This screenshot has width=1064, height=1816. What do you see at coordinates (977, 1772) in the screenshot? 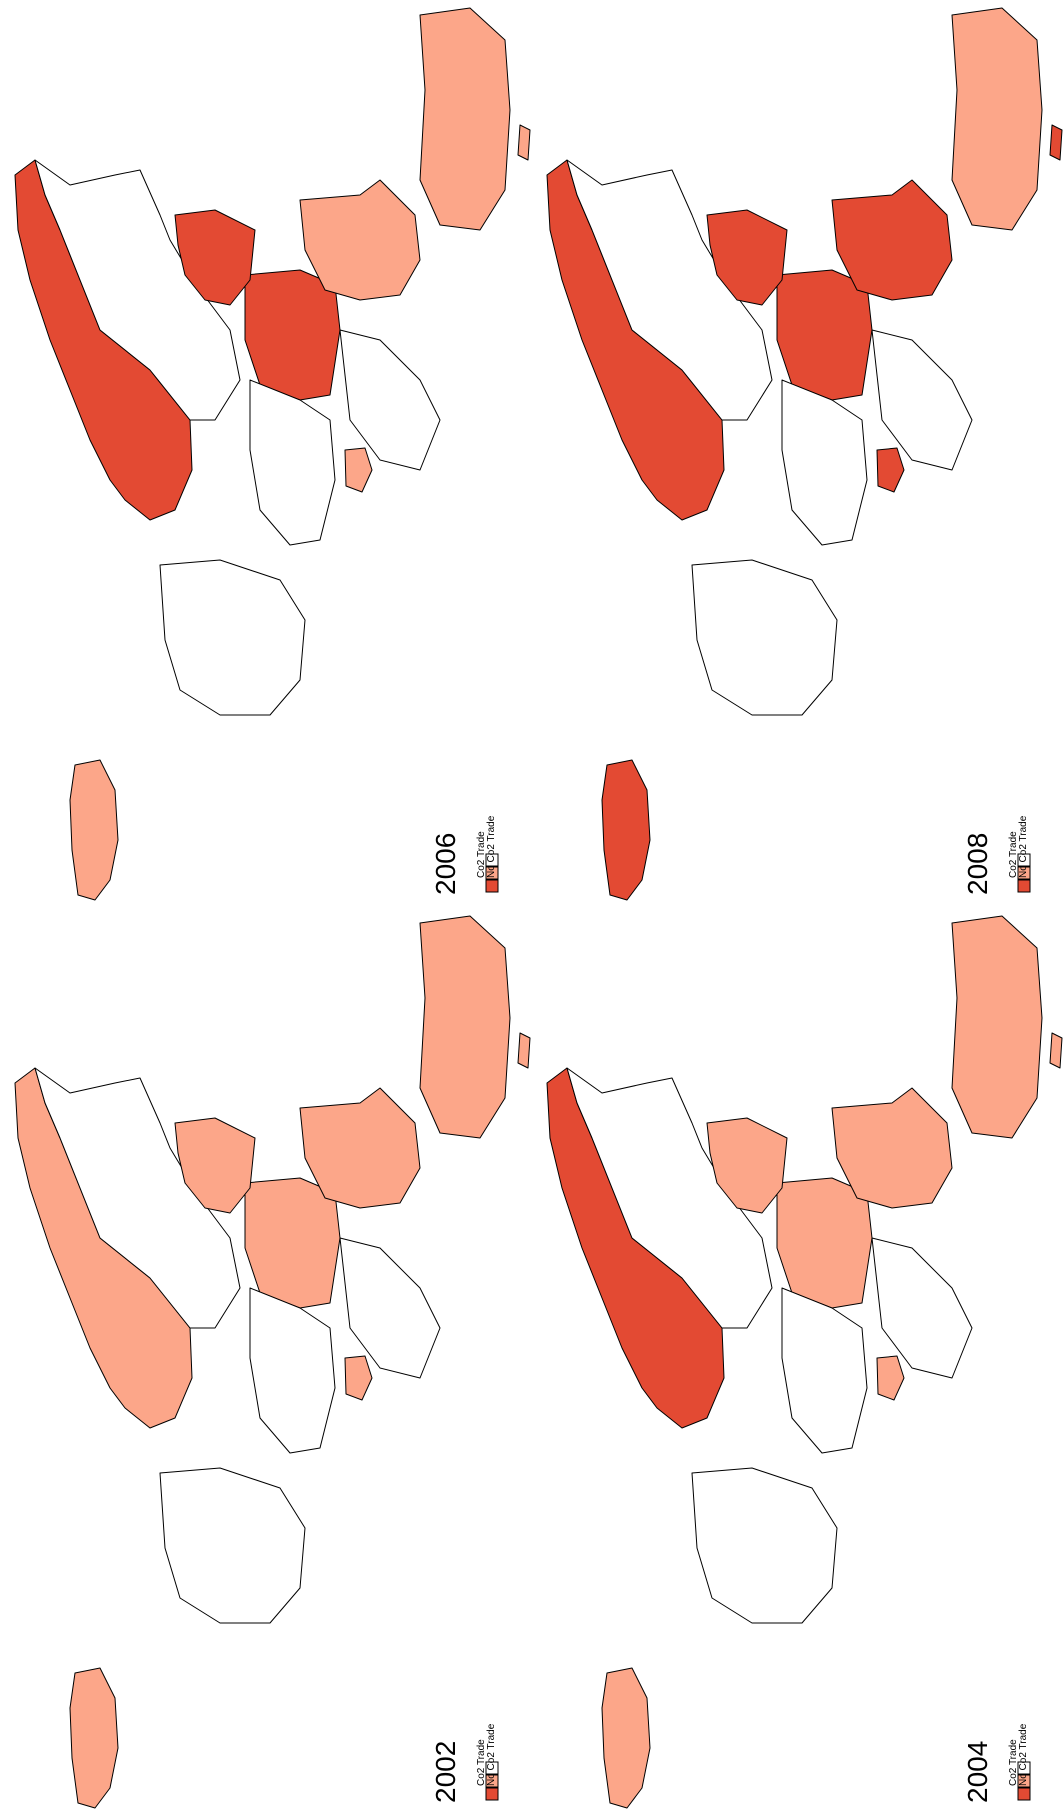
I see `year-label: 2004` at bounding box center [977, 1772].